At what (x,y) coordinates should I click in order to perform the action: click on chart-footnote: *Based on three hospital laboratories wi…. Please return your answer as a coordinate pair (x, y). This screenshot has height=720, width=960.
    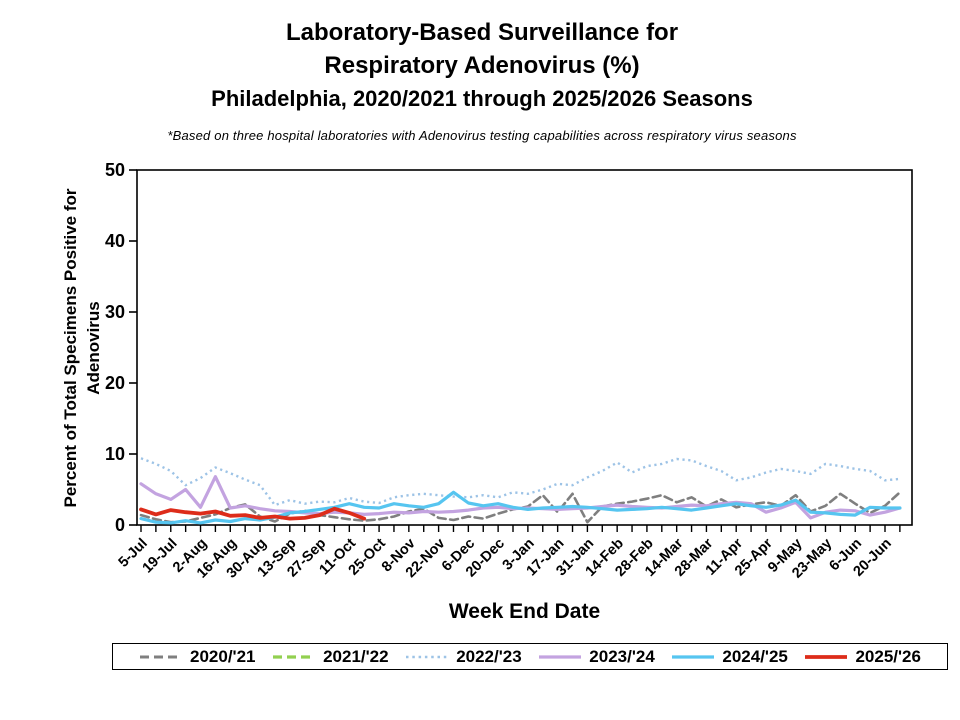
    Looking at the image, I should click on (482, 135).